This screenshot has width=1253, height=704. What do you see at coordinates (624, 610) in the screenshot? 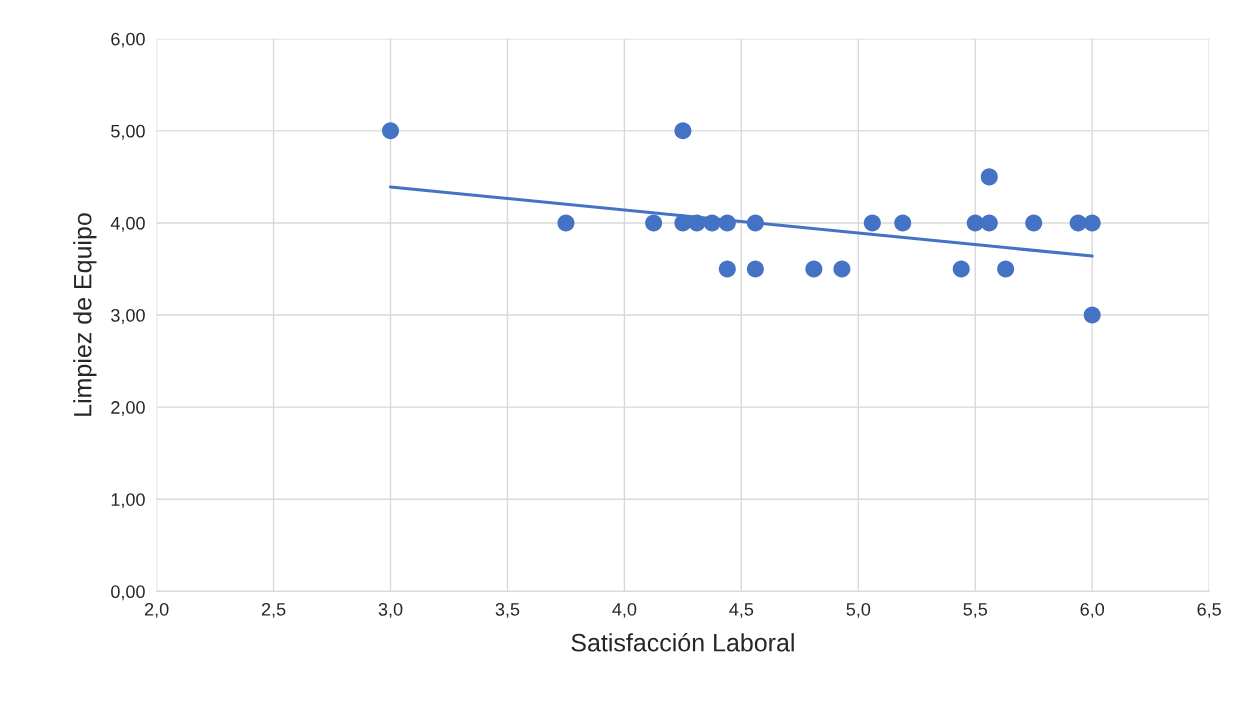
I see `x-tick-label: 4,0` at bounding box center [624, 610].